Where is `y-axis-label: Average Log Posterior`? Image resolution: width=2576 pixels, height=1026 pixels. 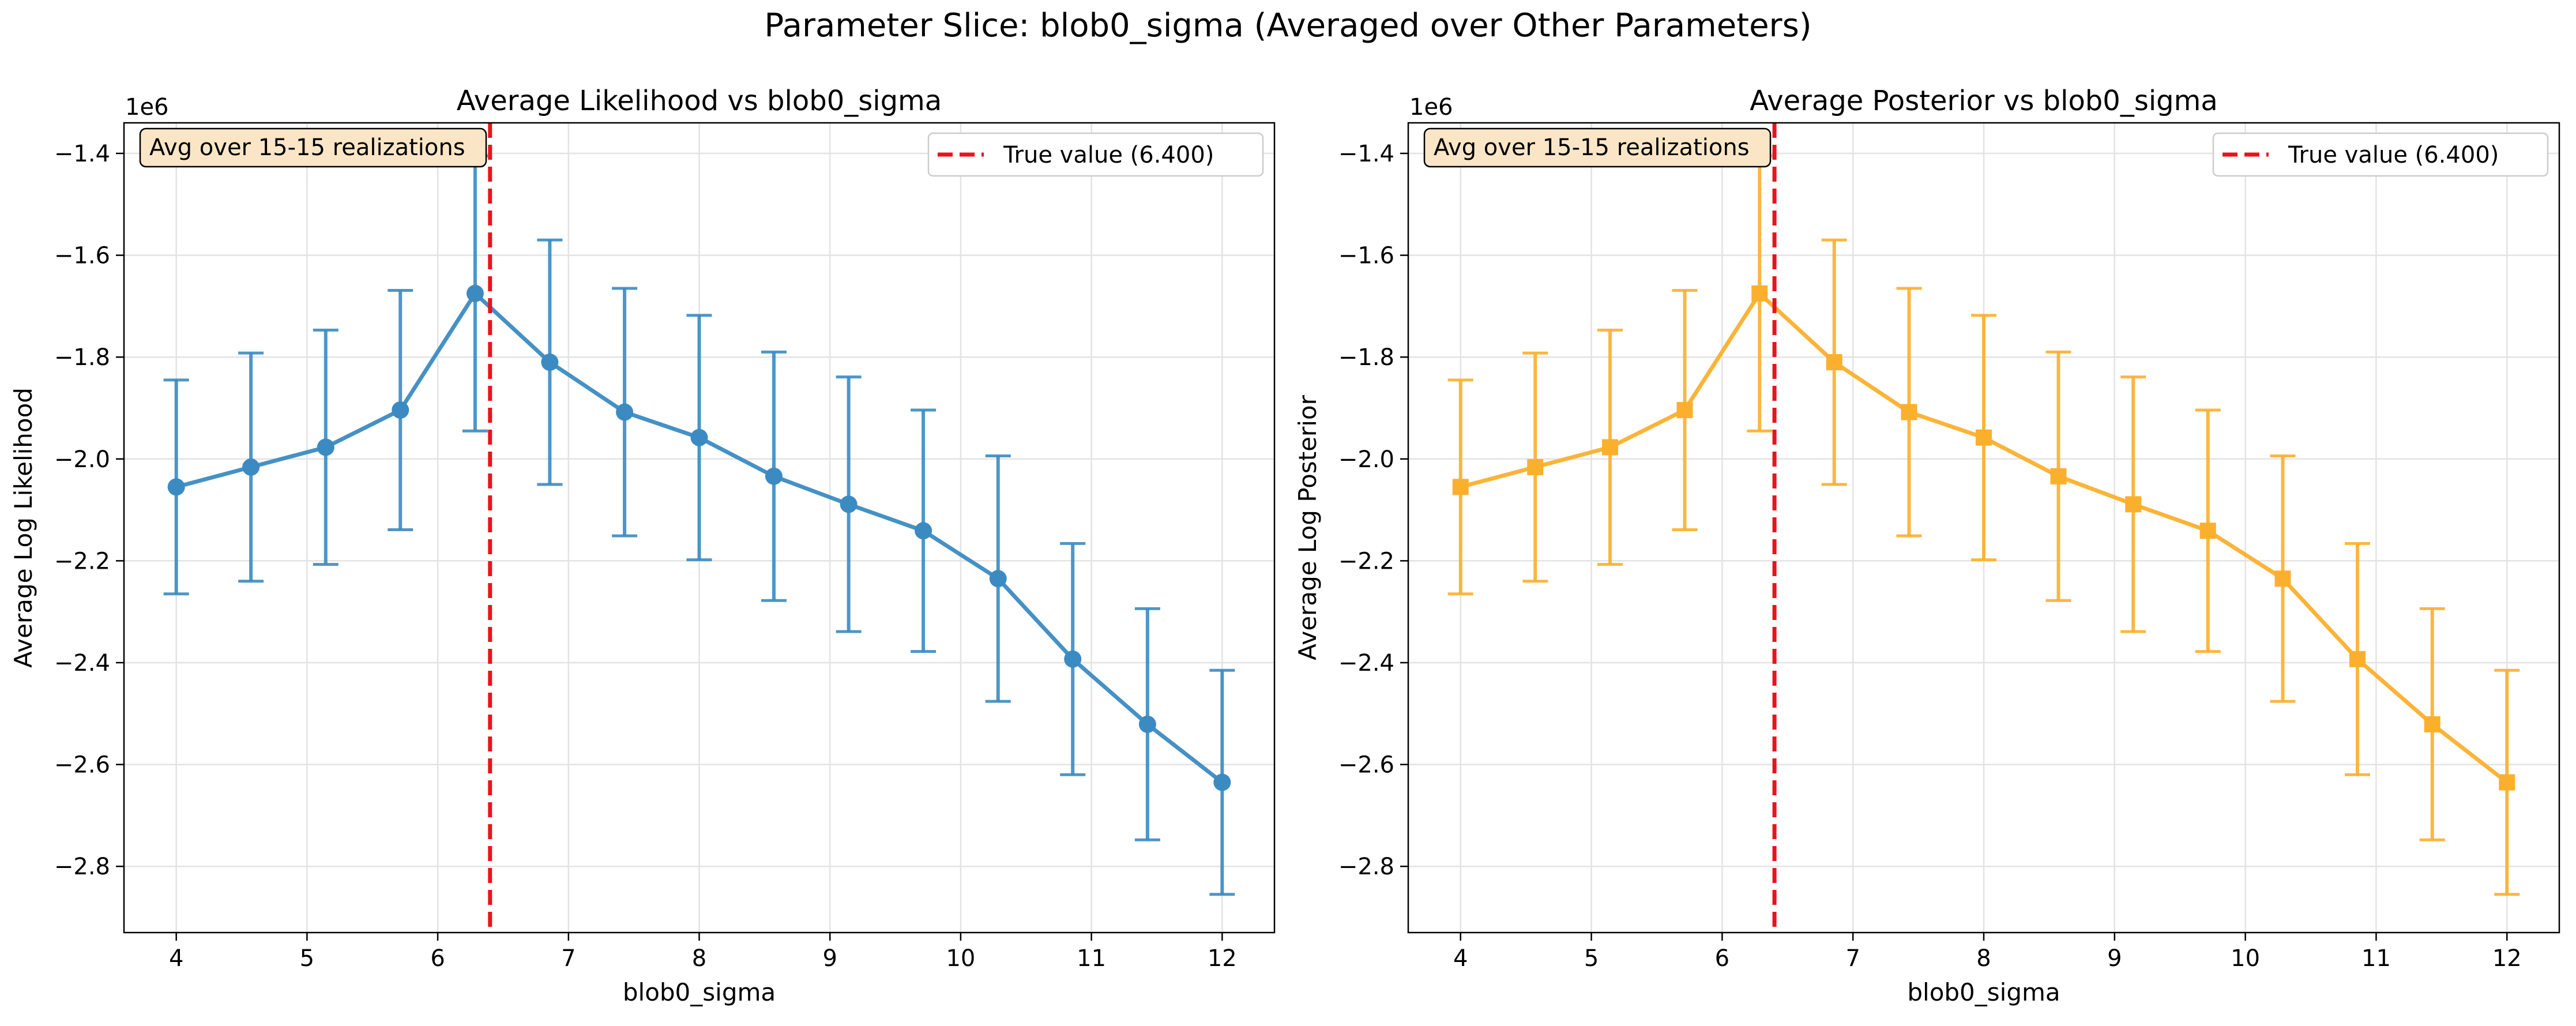
y-axis-label: Average Log Posterior is located at coordinates (1307, 527).